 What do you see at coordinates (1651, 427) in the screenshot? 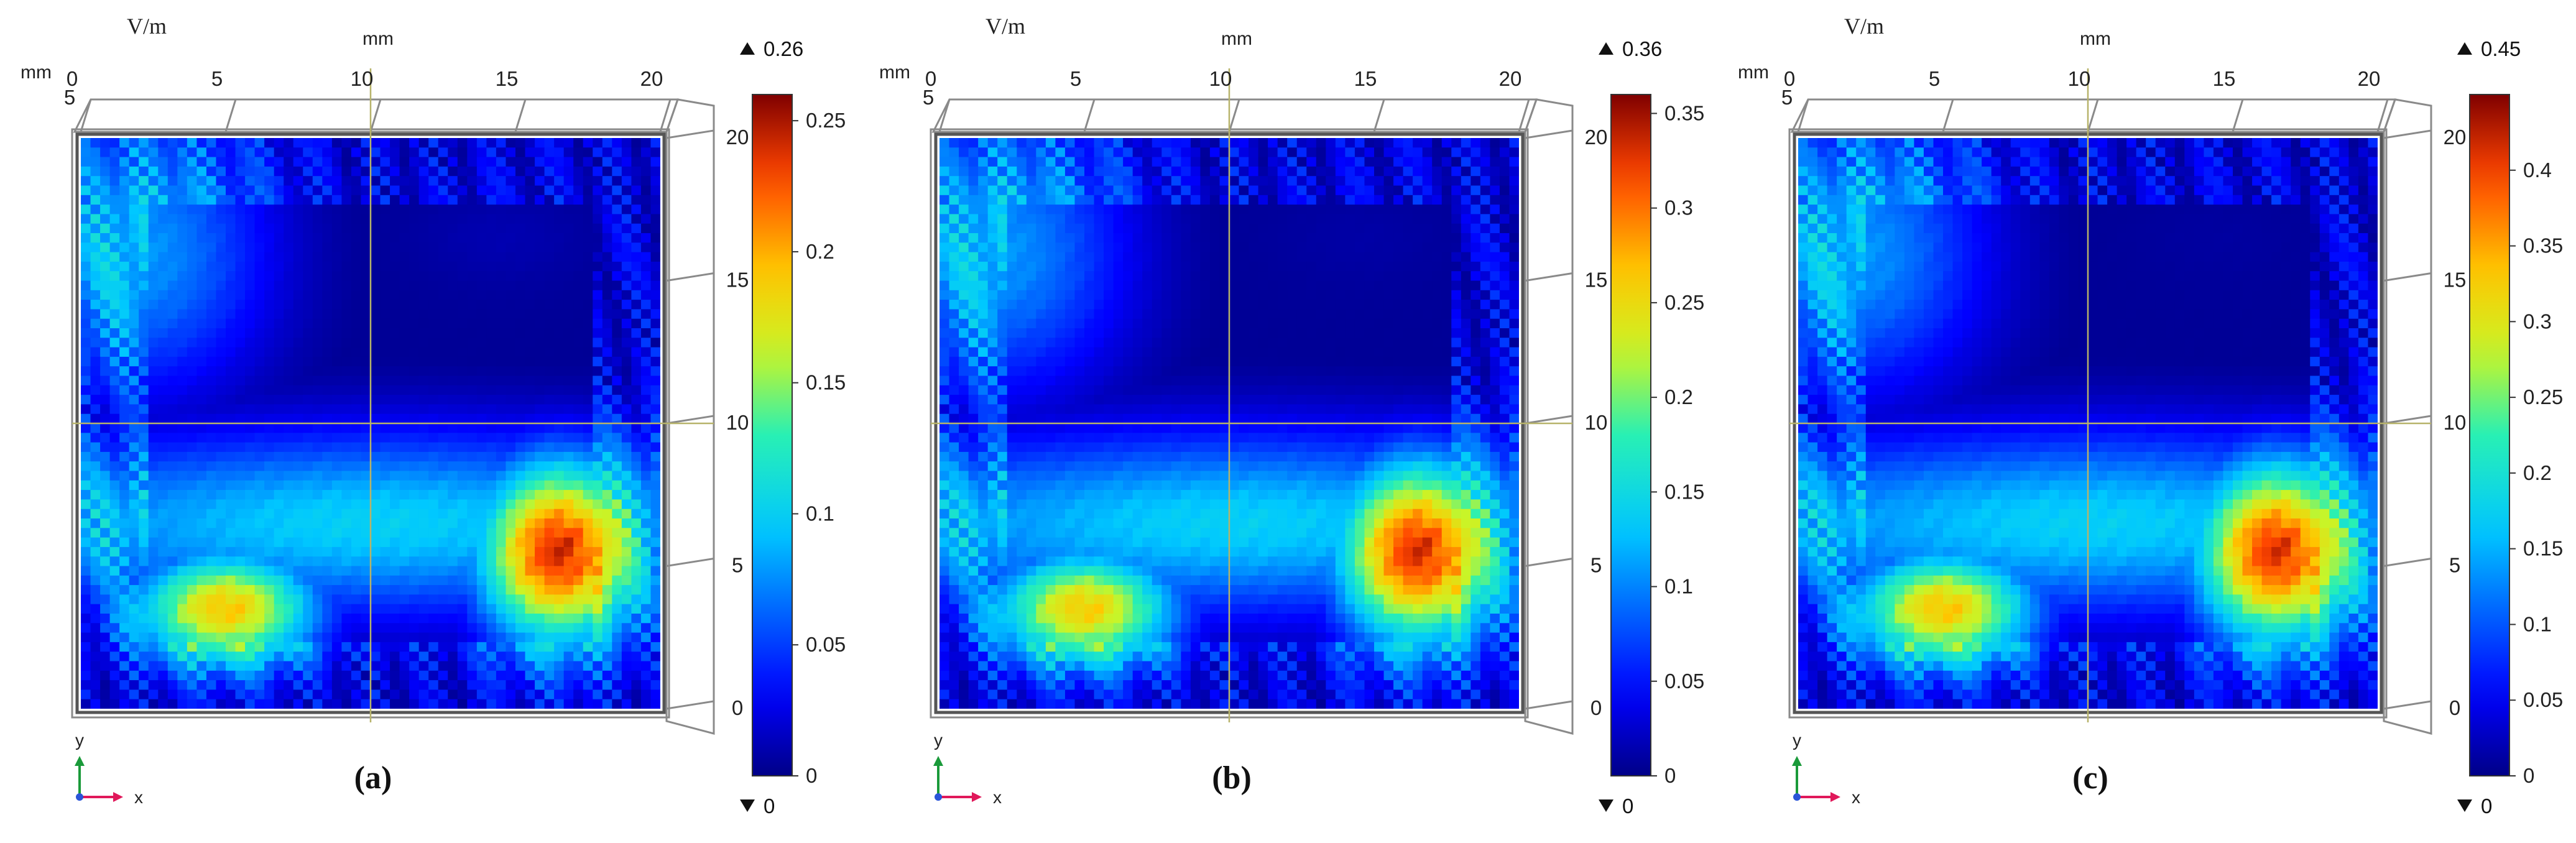
I see `colorbar: 0 0.05 0.1 0.15 0.2 0.25 0.3 0.35 0.36 0` at bounding box center [1651, 427].